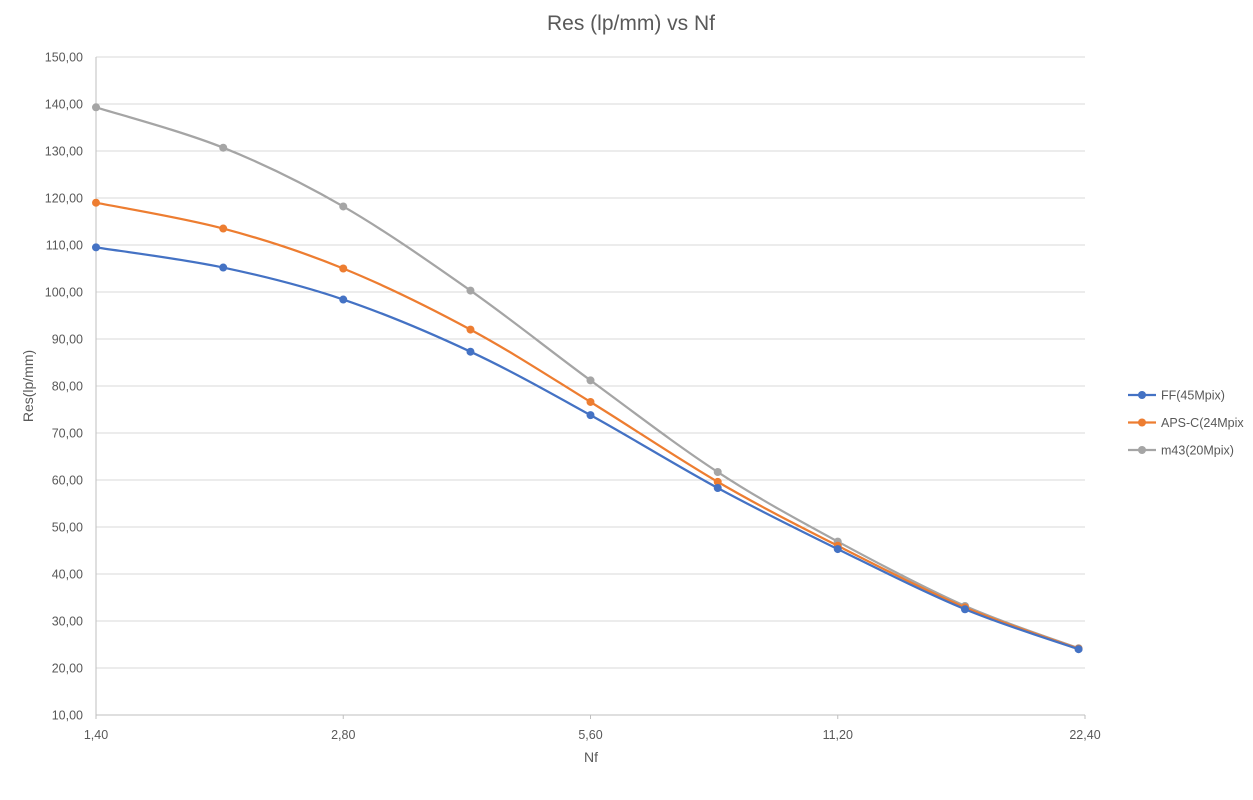 This screenshot has height=800, width=1253. What do you see at coordinates (64, 293) in the screenshot?
I see `y-tick-label: 100,00` at bounding box center [64, 293].